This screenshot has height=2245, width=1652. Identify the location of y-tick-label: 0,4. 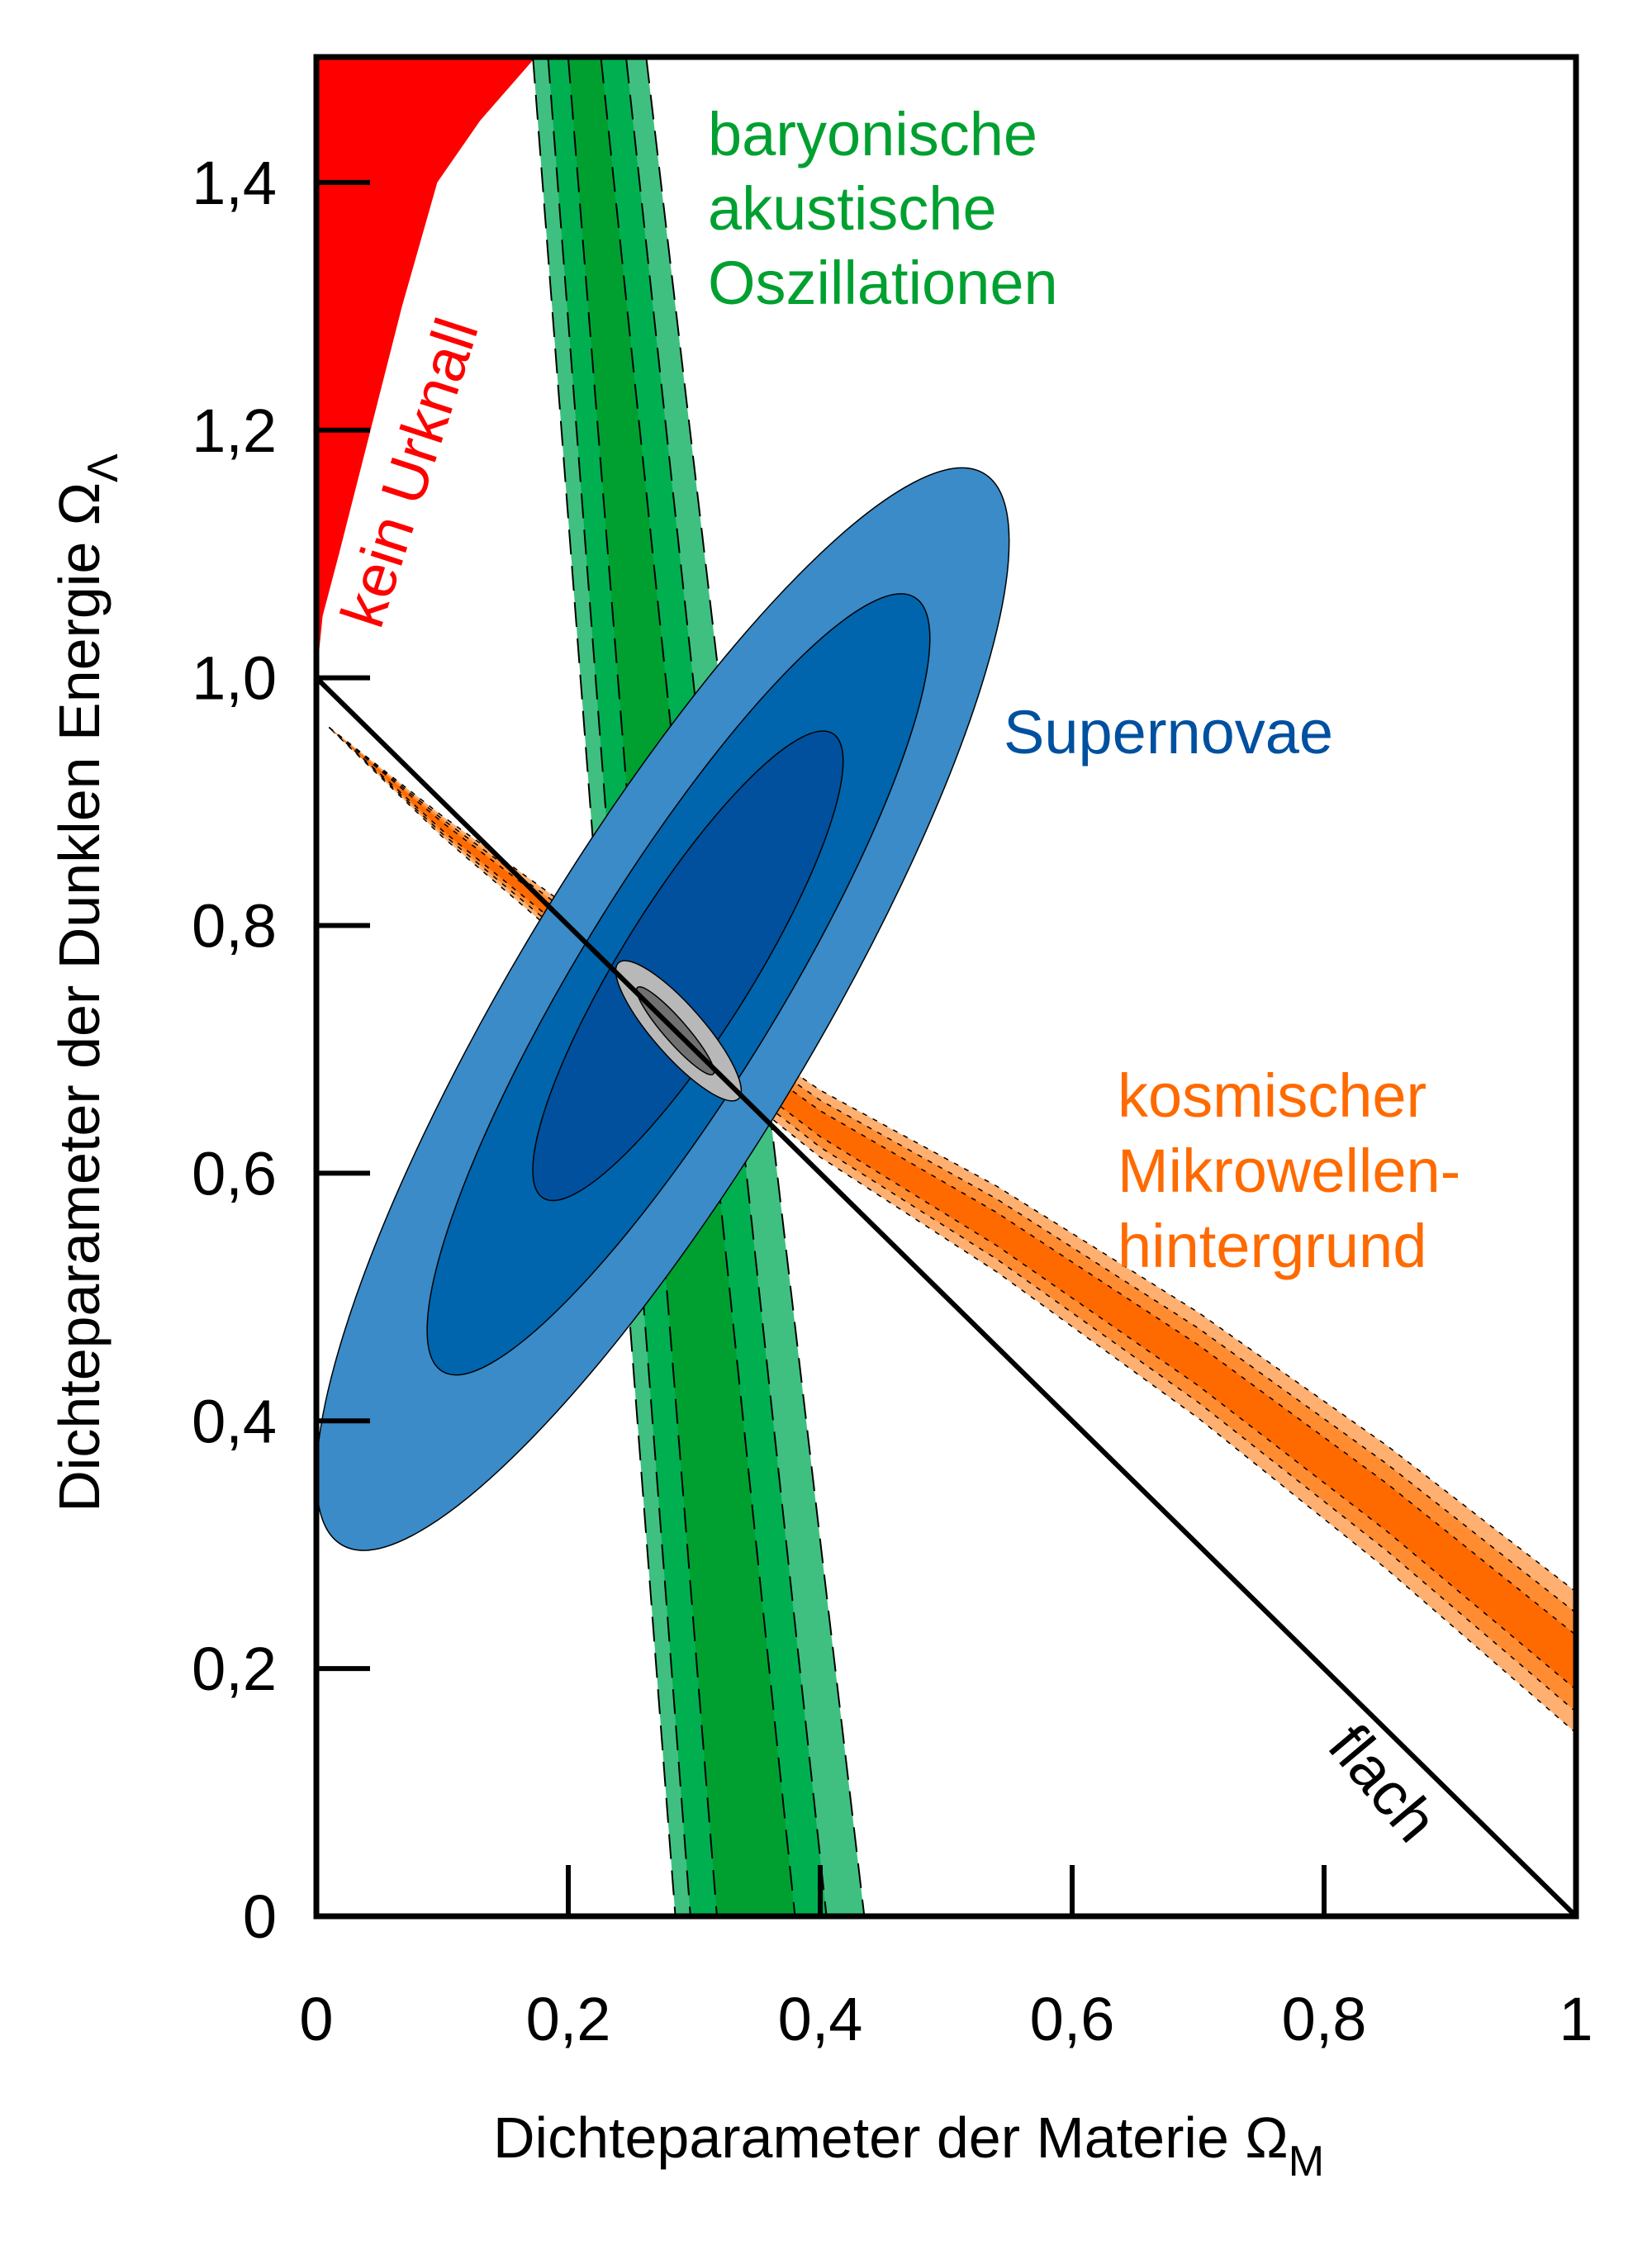
(234, 1421).